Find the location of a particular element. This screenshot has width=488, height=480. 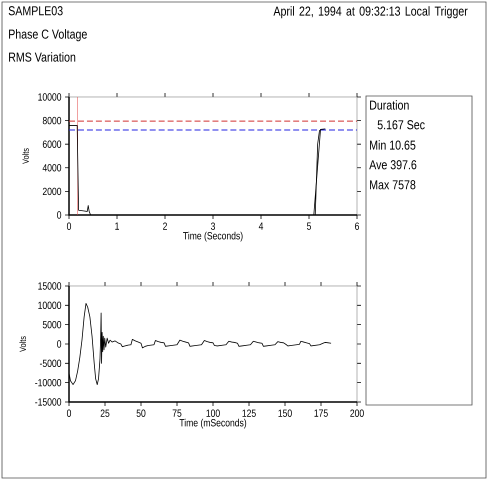

text: Duration is located at coordinates (389, 105).